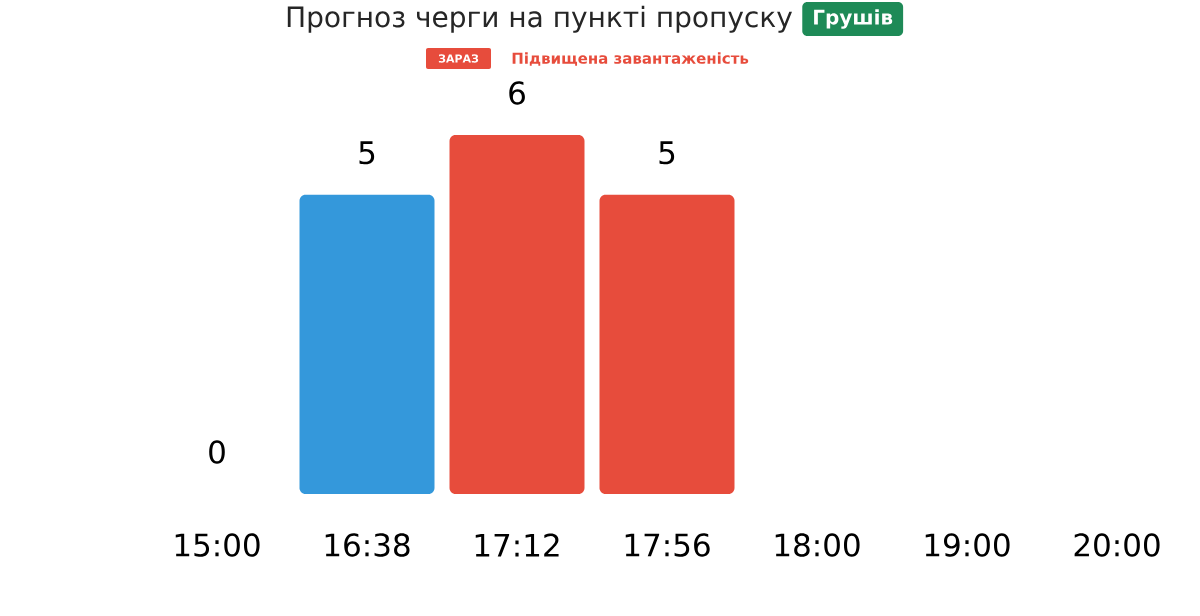  Describe the element at coordinates (853, 19) in the screenshot. I see `text: Грушів` at that location.